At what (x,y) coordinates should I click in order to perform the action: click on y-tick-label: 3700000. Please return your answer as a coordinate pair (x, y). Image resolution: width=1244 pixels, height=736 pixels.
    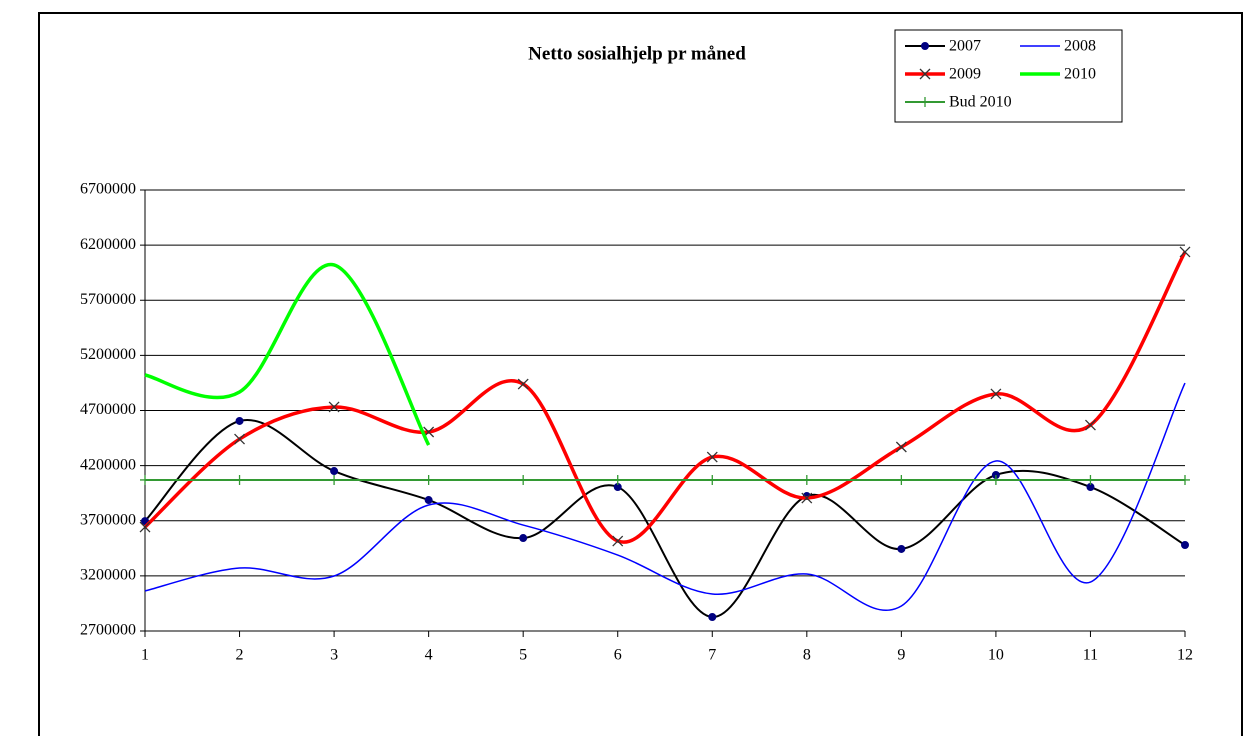
    Looking at the image, I should click on (108, 519).